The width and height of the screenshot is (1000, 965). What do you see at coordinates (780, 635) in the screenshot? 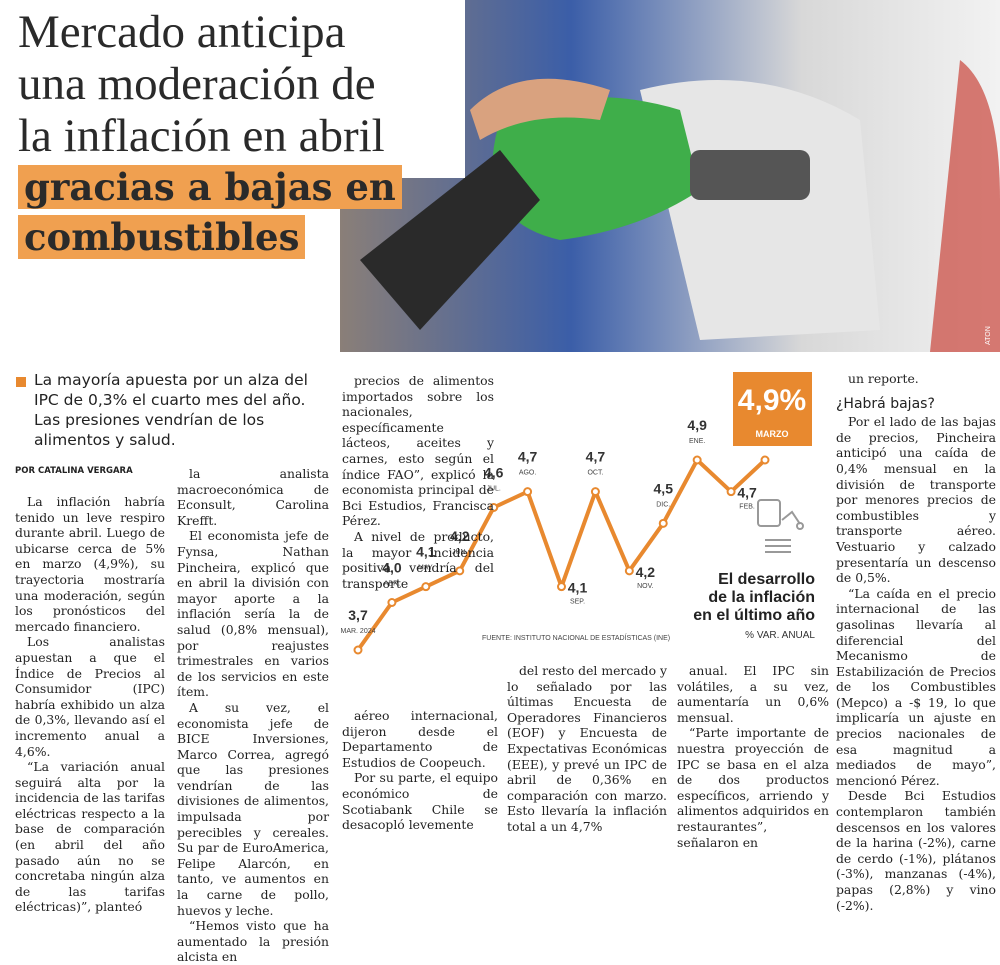
I see `chart-subtitle: % VAR. ANUAL` at bounding box center [780, 635].